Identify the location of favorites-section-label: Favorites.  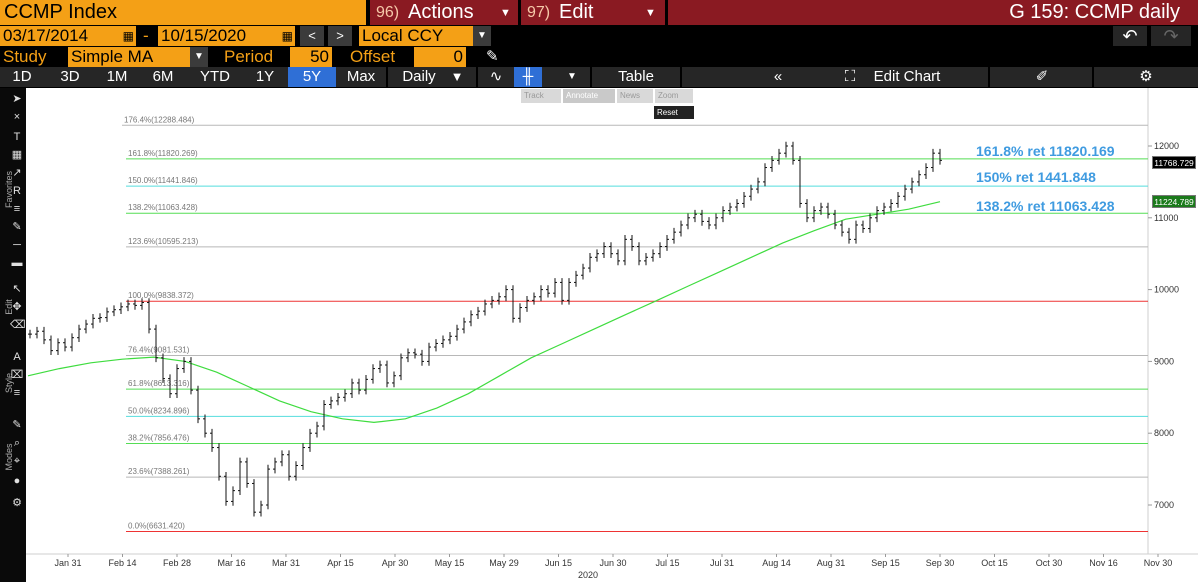
(9, 189).